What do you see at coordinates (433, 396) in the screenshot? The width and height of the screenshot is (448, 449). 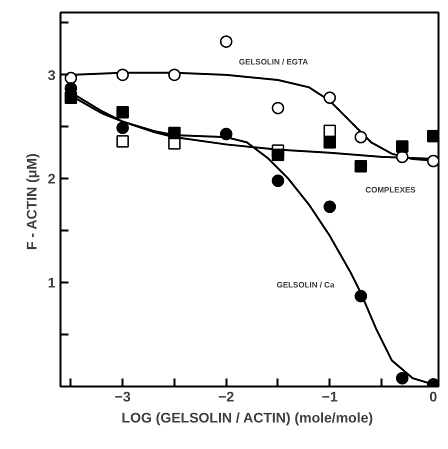 I see `x-tick-label: 0` at bounding box center [433, 396].